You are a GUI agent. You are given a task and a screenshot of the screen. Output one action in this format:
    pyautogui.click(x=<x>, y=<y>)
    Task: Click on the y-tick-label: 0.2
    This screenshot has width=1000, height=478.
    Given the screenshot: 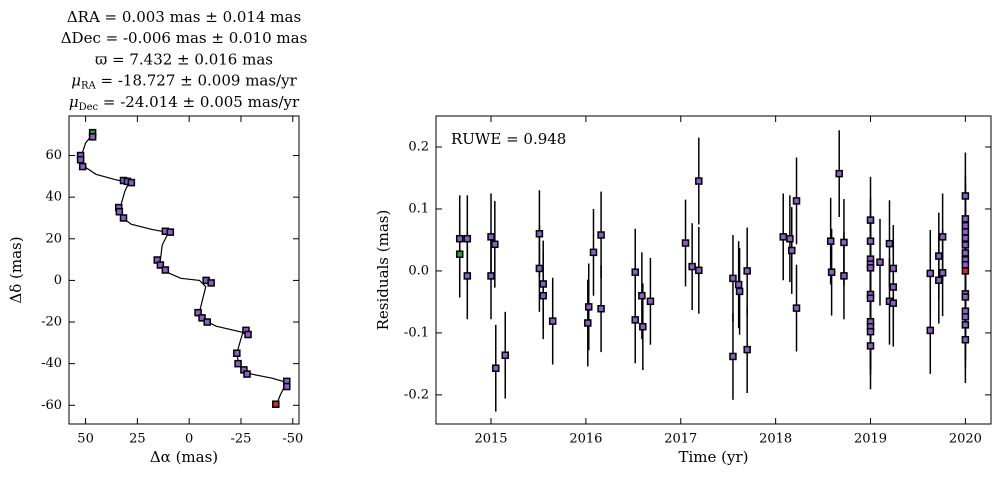 What is the action you would take?
    pyautogui.click(x=418, y=146)
    